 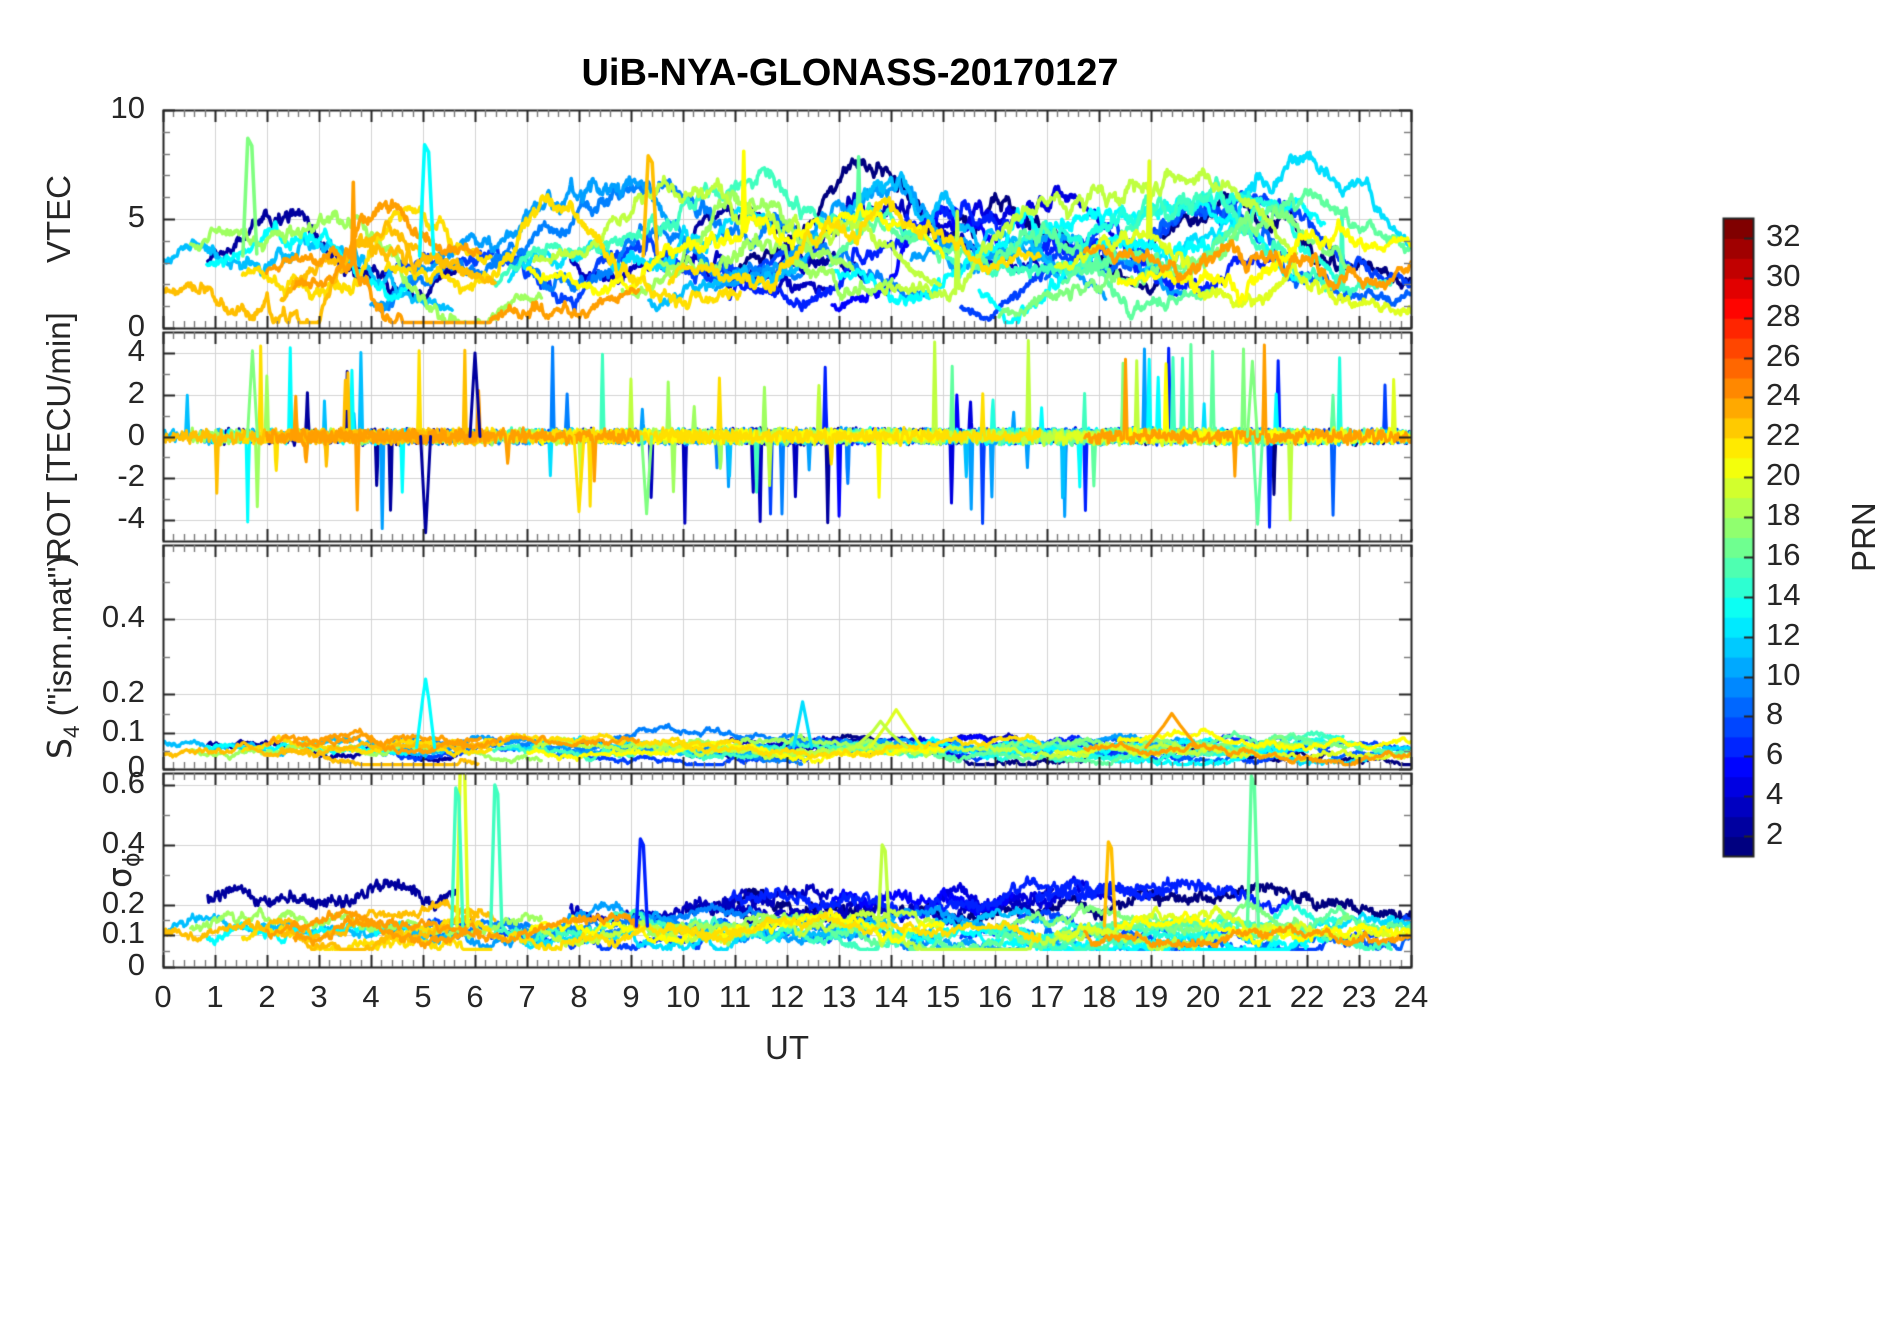 I want to click on ytick-sigma_phi-0.6: 0.6, so click(x=123, y=782).